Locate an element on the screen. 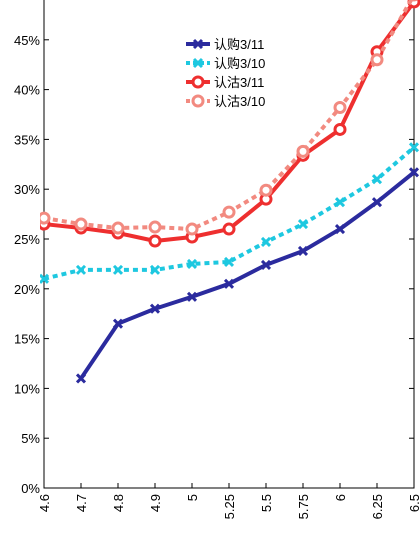 This screenshot has height=539, width=420. x-tick-label: 6.5 is located at coordinates (413, 503).